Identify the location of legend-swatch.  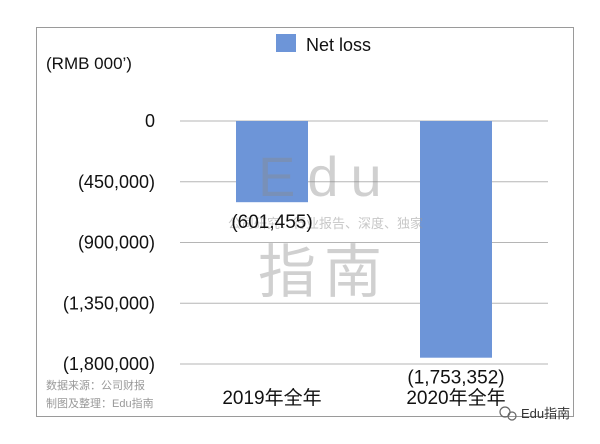
(286, 43).